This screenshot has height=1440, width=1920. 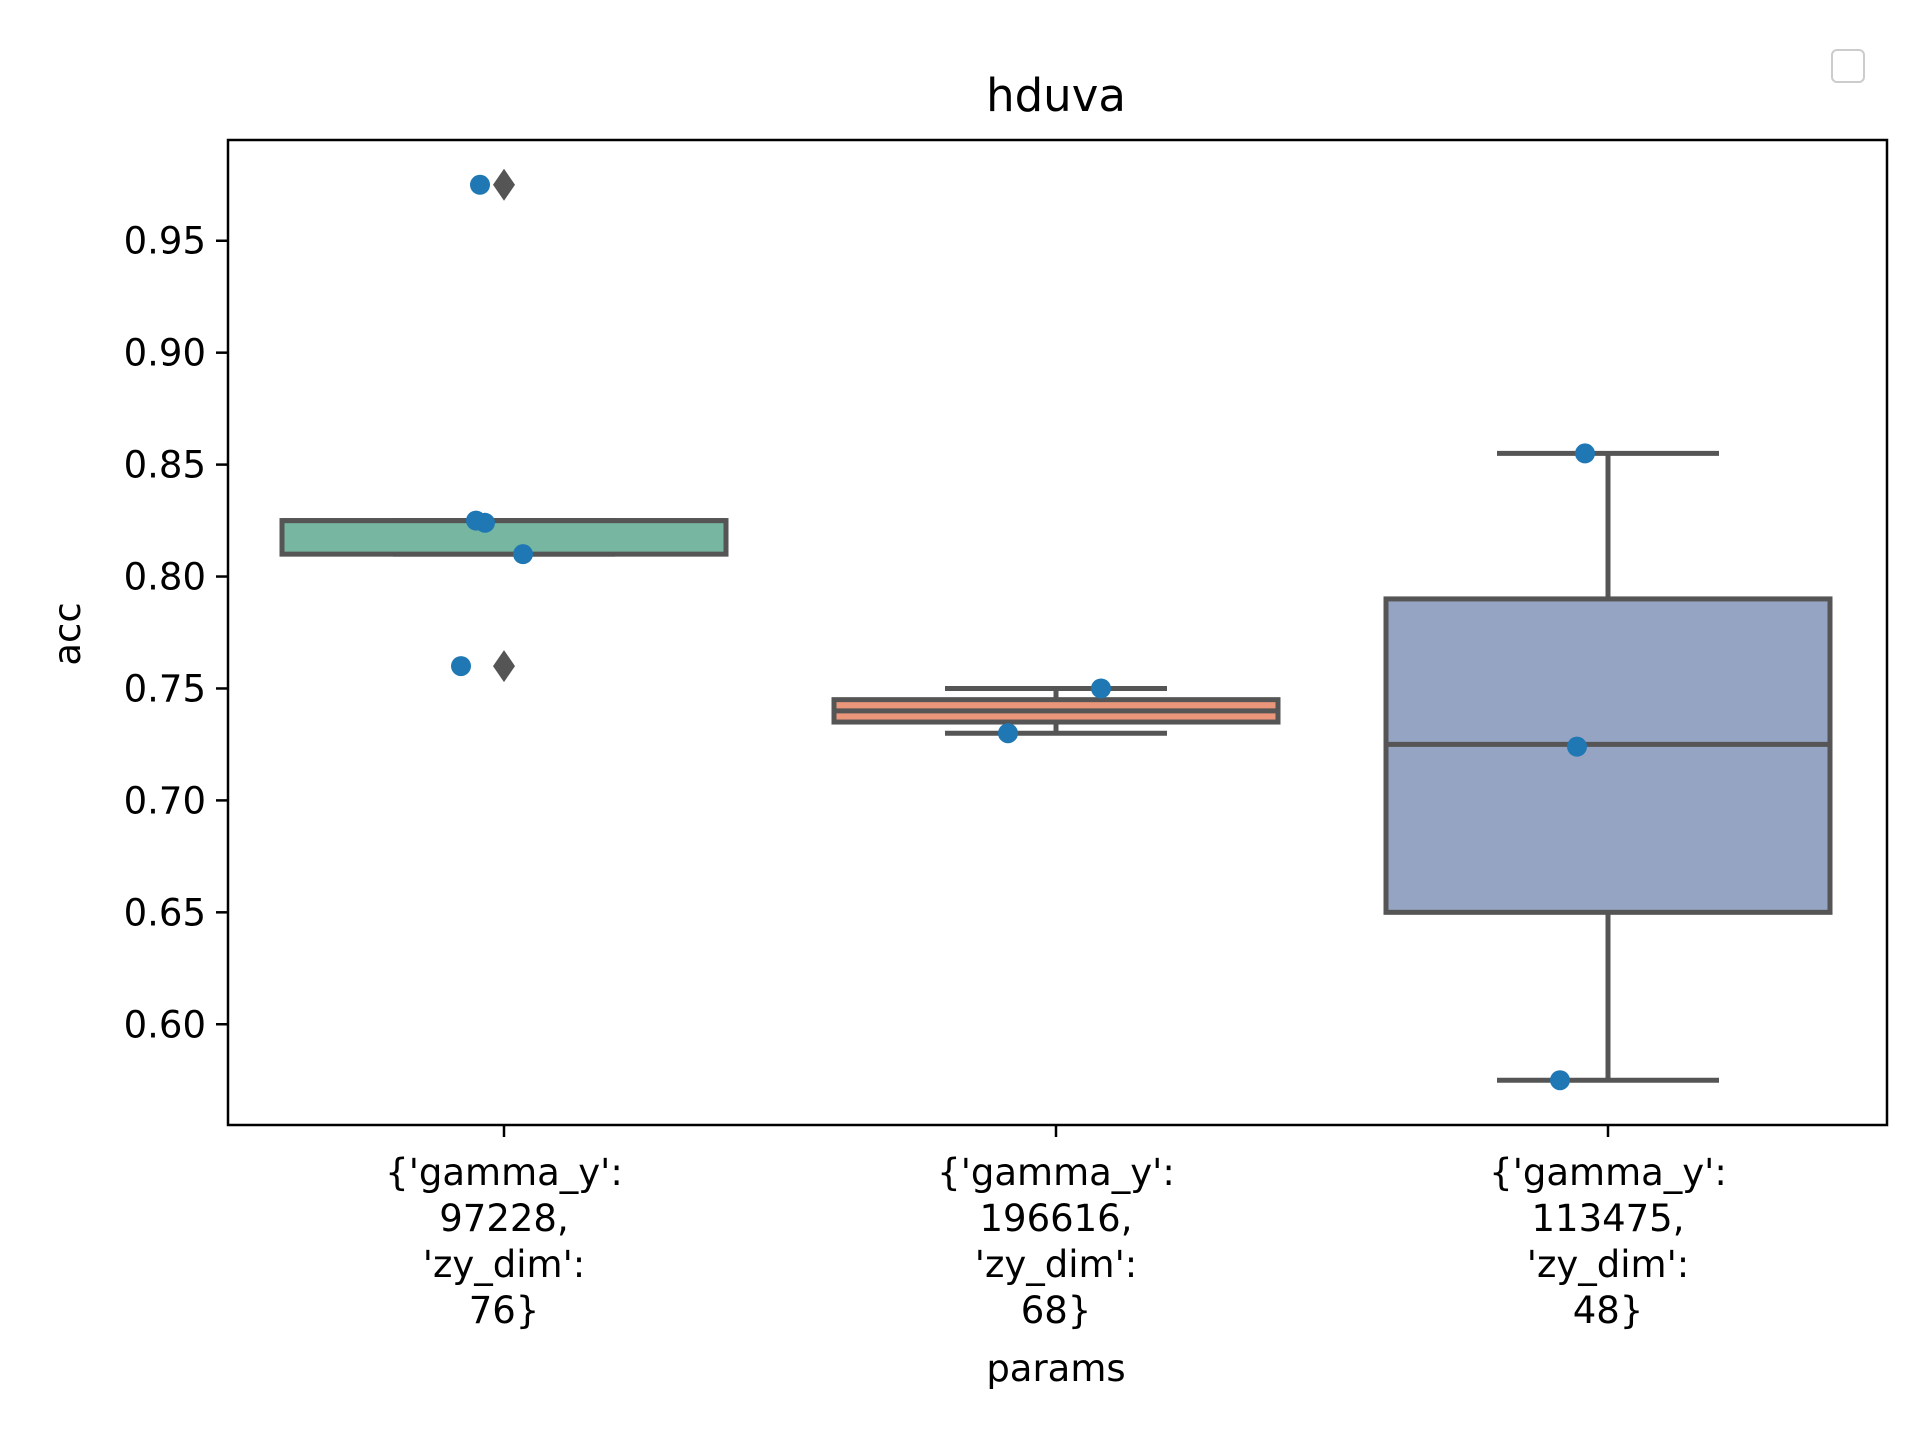 What do you see at coordinates (1055, 1218) in the screenshot?
I see `x-tick-label: 196616,` at bounding box center [1055, 1218].